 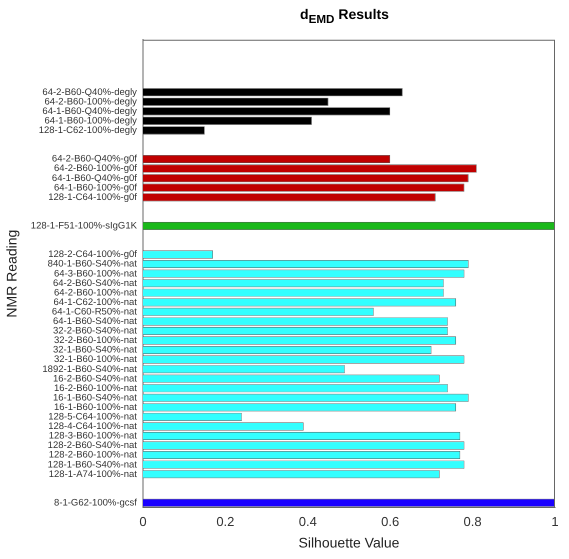 What do you see at coordinates (95, 322) in the screenshot?
I see `y-tick-label: 64-1-B60-S40%-nat` at bounding box center [95, 322].